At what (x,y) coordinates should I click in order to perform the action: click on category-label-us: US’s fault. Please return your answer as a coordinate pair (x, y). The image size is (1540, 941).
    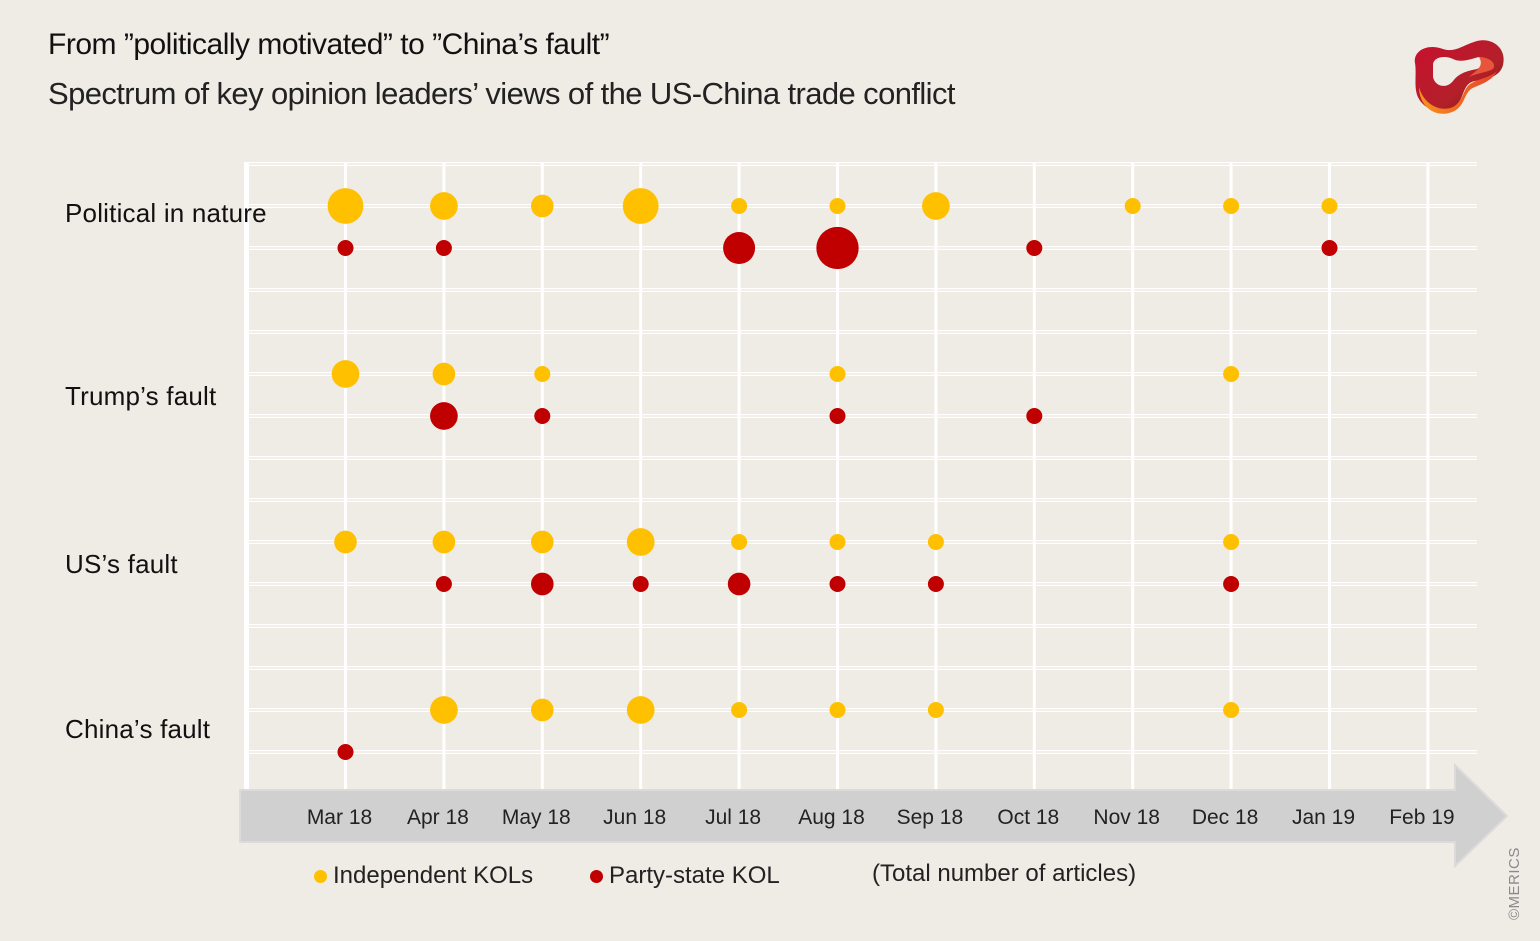
    Looking at the image, I should click on (121, 564).